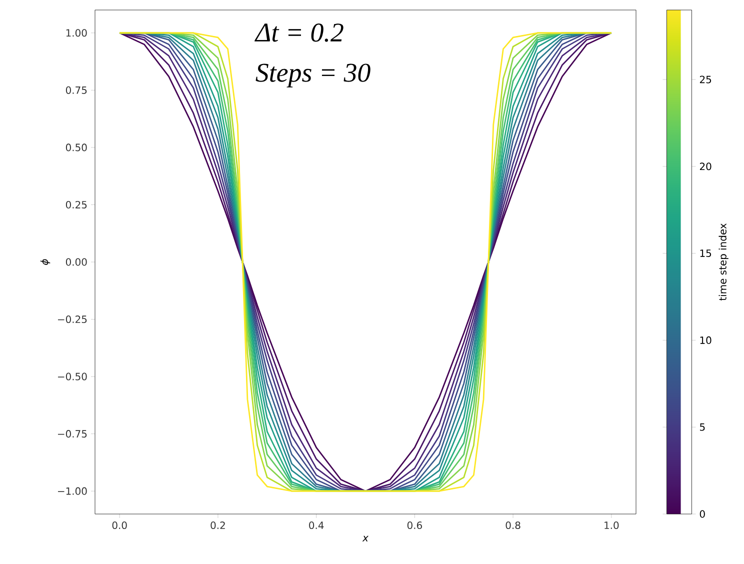 This screenshot has height=564, width=744. I want to click on y-tick-label: −1.00, so click(72, 491).